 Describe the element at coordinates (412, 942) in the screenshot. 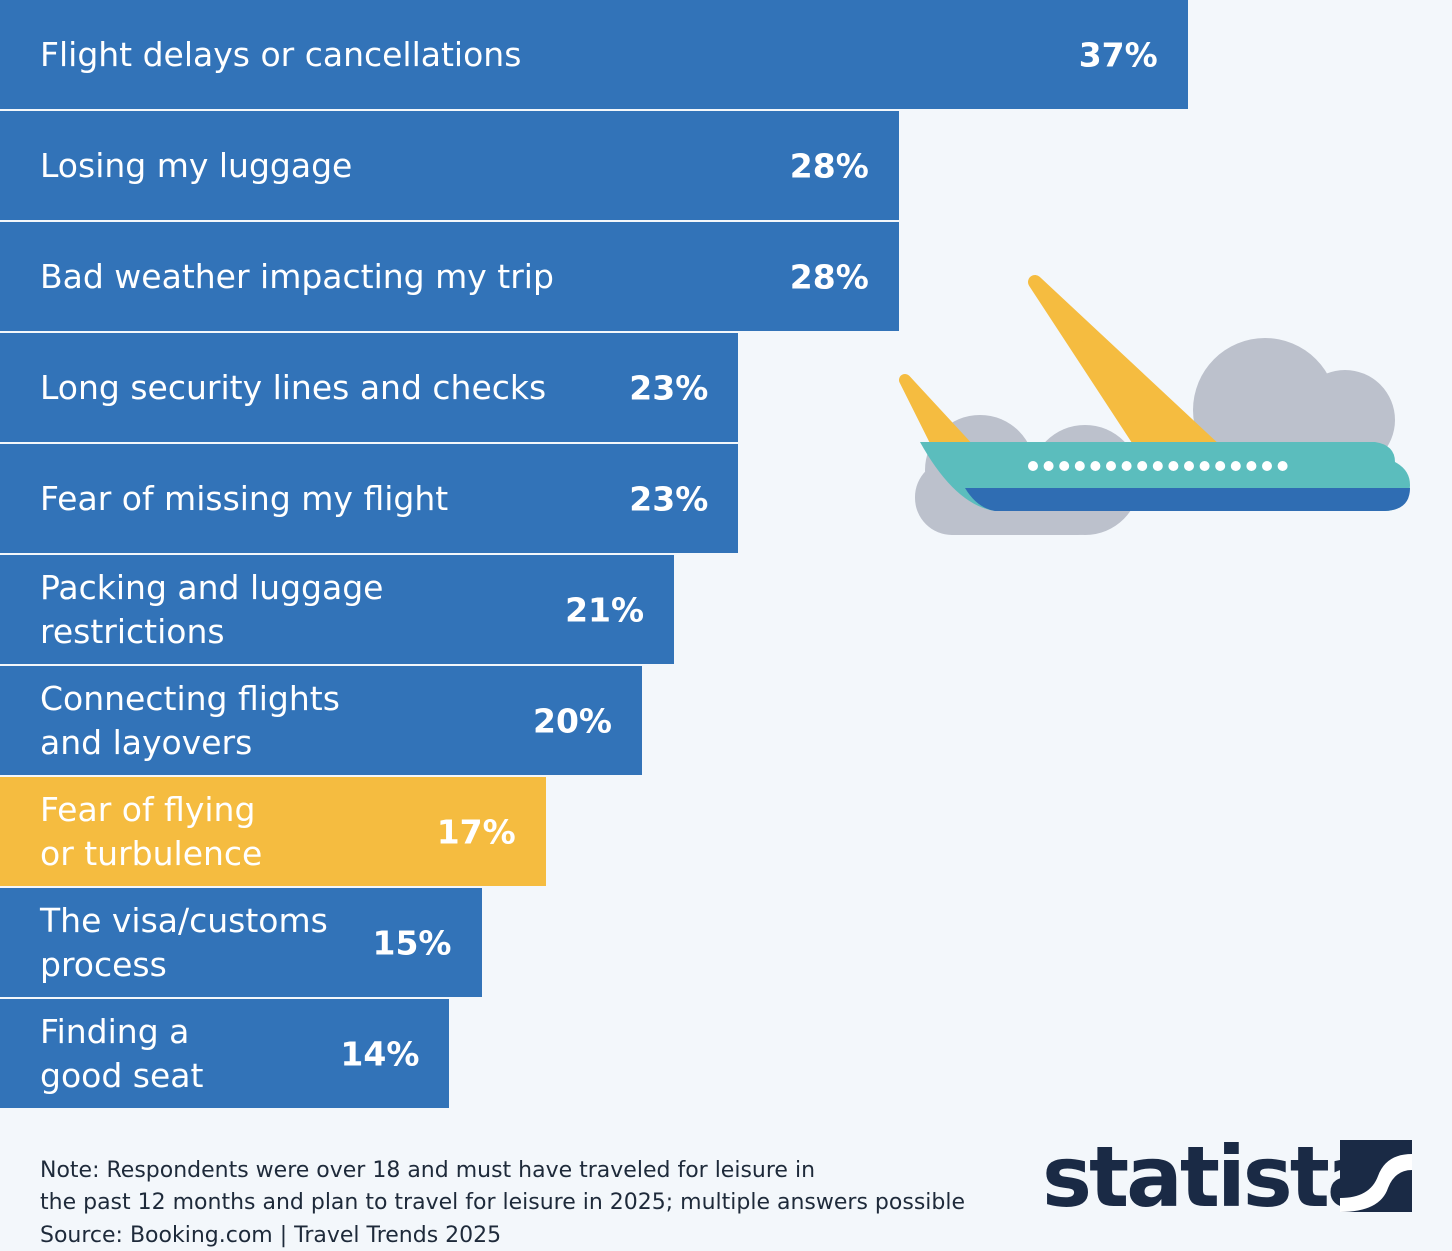

I see `value-label: 15%` at that location.